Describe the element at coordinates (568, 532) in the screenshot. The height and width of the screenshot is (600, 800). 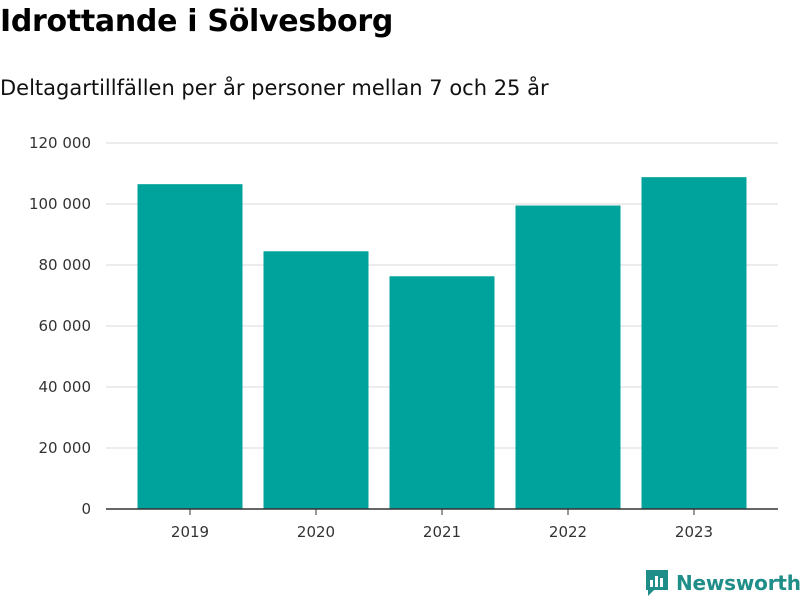
I see `x-tick-label: 2022` at that location.